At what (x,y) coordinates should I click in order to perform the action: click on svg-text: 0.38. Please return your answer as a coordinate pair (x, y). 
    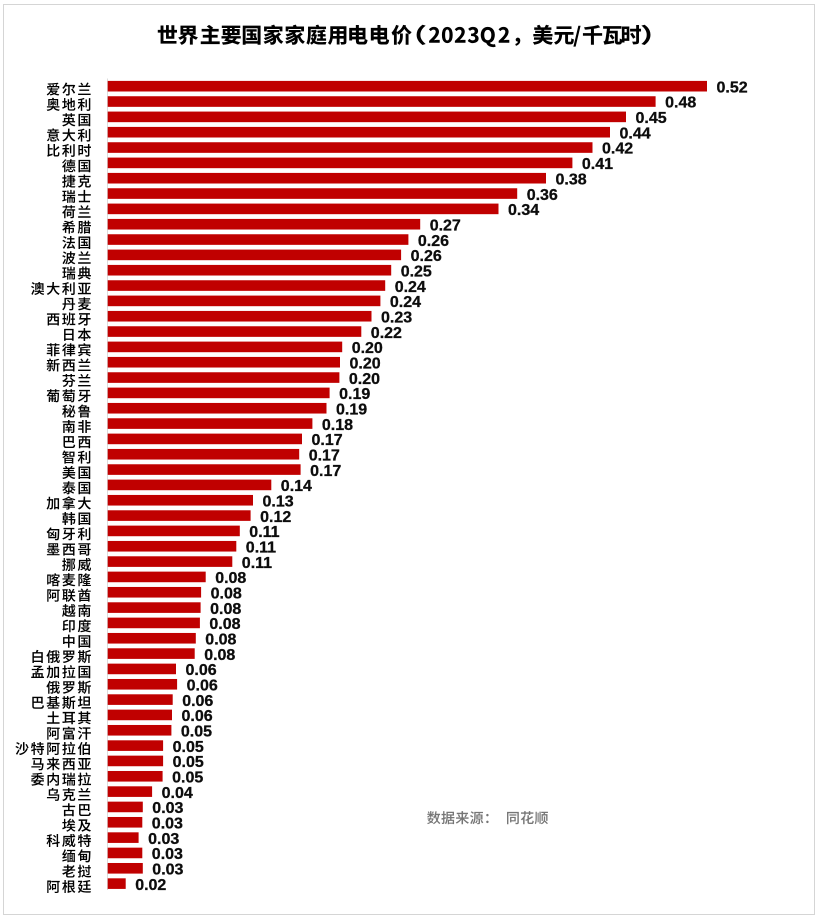
    Looking at the image, I should click on (571, 179).